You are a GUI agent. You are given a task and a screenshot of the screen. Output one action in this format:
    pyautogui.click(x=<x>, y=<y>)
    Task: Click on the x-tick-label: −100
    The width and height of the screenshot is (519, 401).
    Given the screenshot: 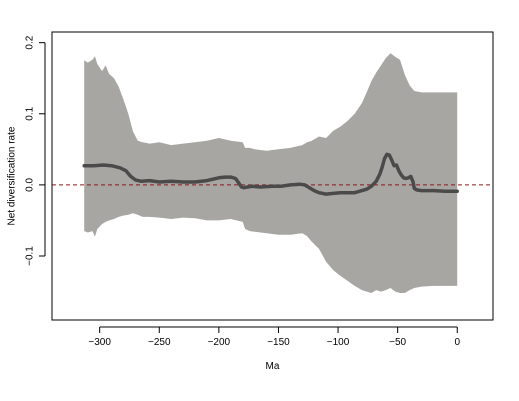 What is the action you would take?
    pyautogui.click(x=338, y=342)
    